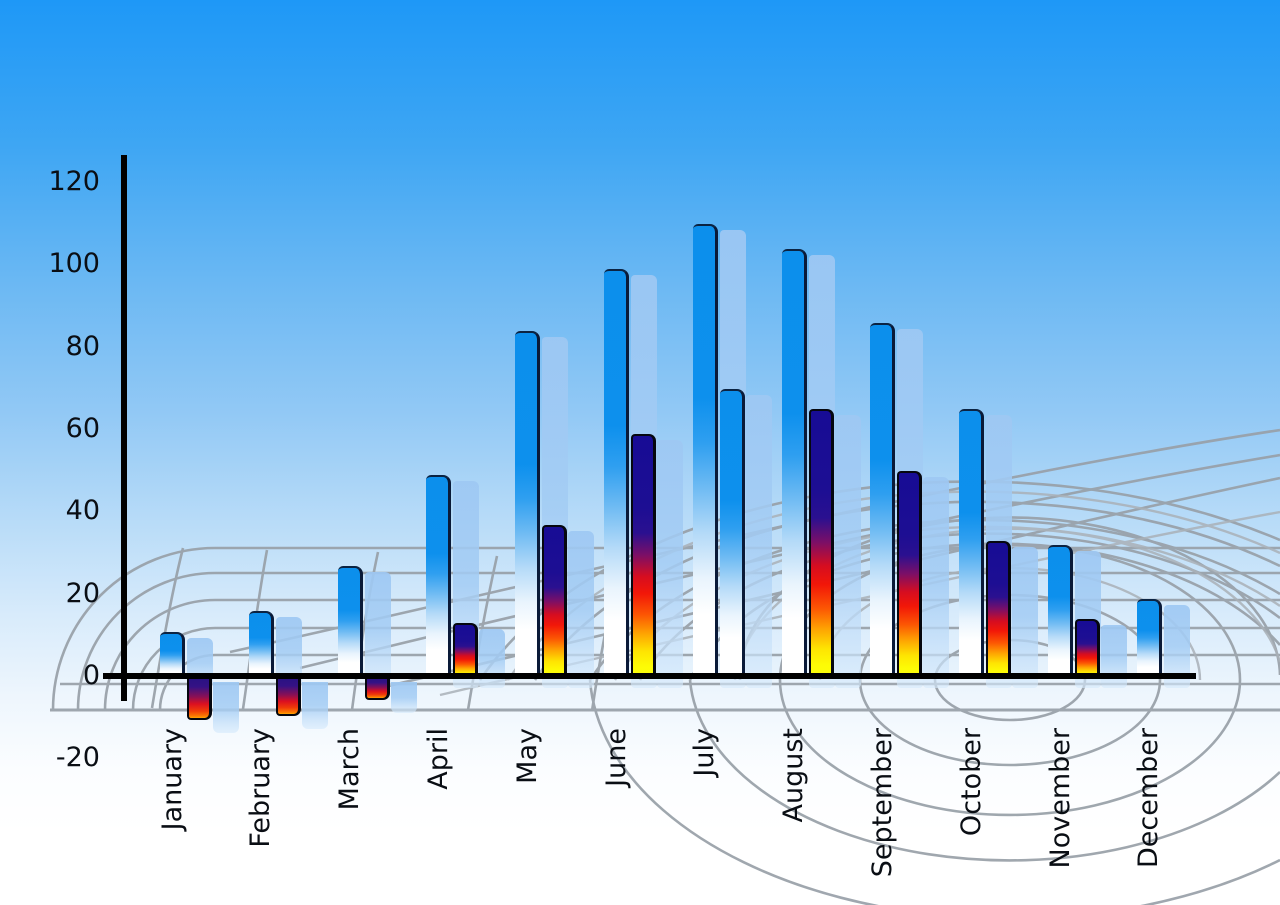 This screenshot has height=905, width=1280. I want to click on bar-shadow-july-secondary, so click(758, 541).